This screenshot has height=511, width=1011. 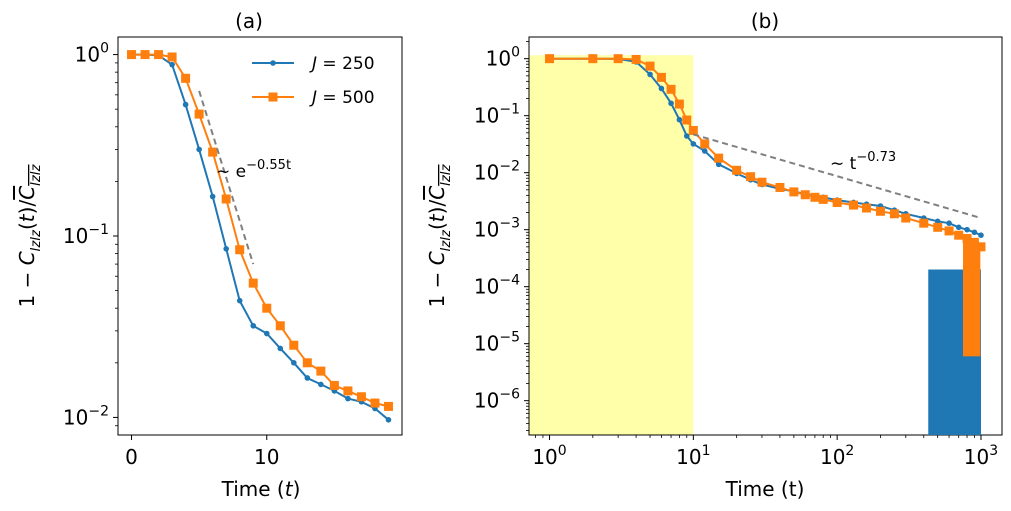 I want to click on panel-a-fit-line, so click(x=226, y=177).